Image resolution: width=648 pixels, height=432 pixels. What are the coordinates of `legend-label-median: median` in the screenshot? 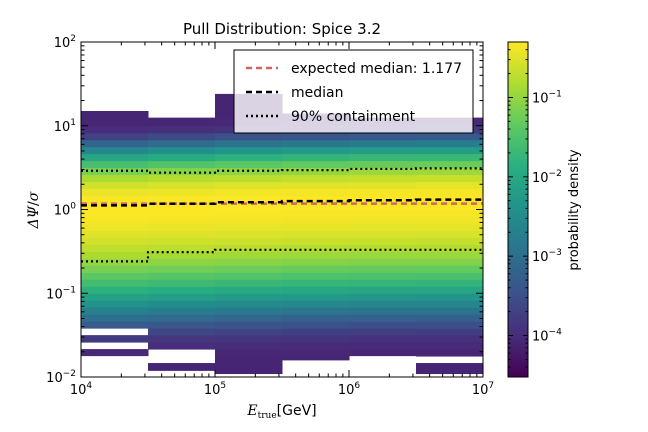 It's located at (317, 93).